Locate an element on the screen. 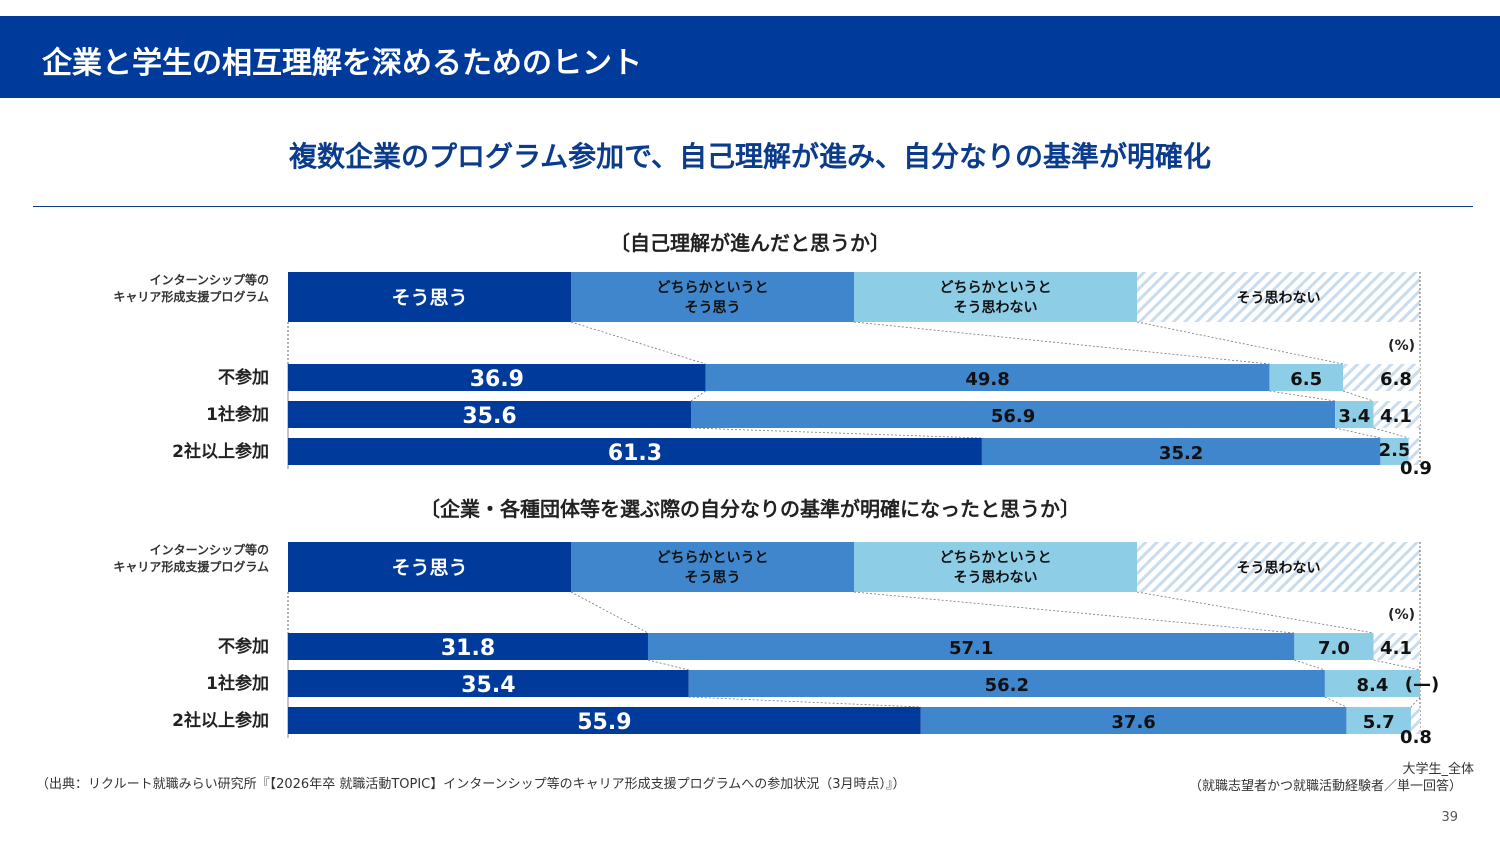 Image resolution: width=1500 pixels, height=844 pixels. data-label: 61.3 is located at coordinates (635, 453).